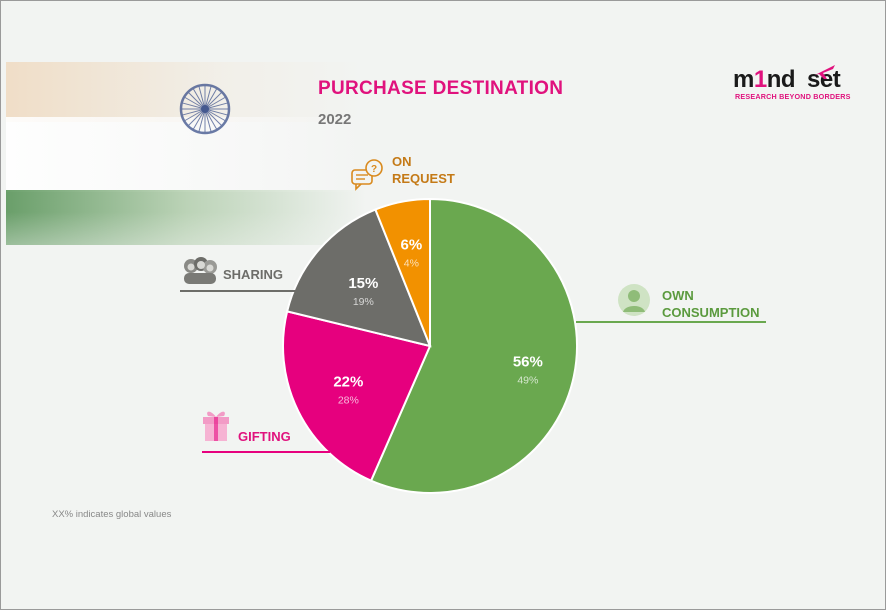  Describe the element at coordinates (264, 436) in the screenshot. I see `legend-label-gifting: GIFTING` at that location.